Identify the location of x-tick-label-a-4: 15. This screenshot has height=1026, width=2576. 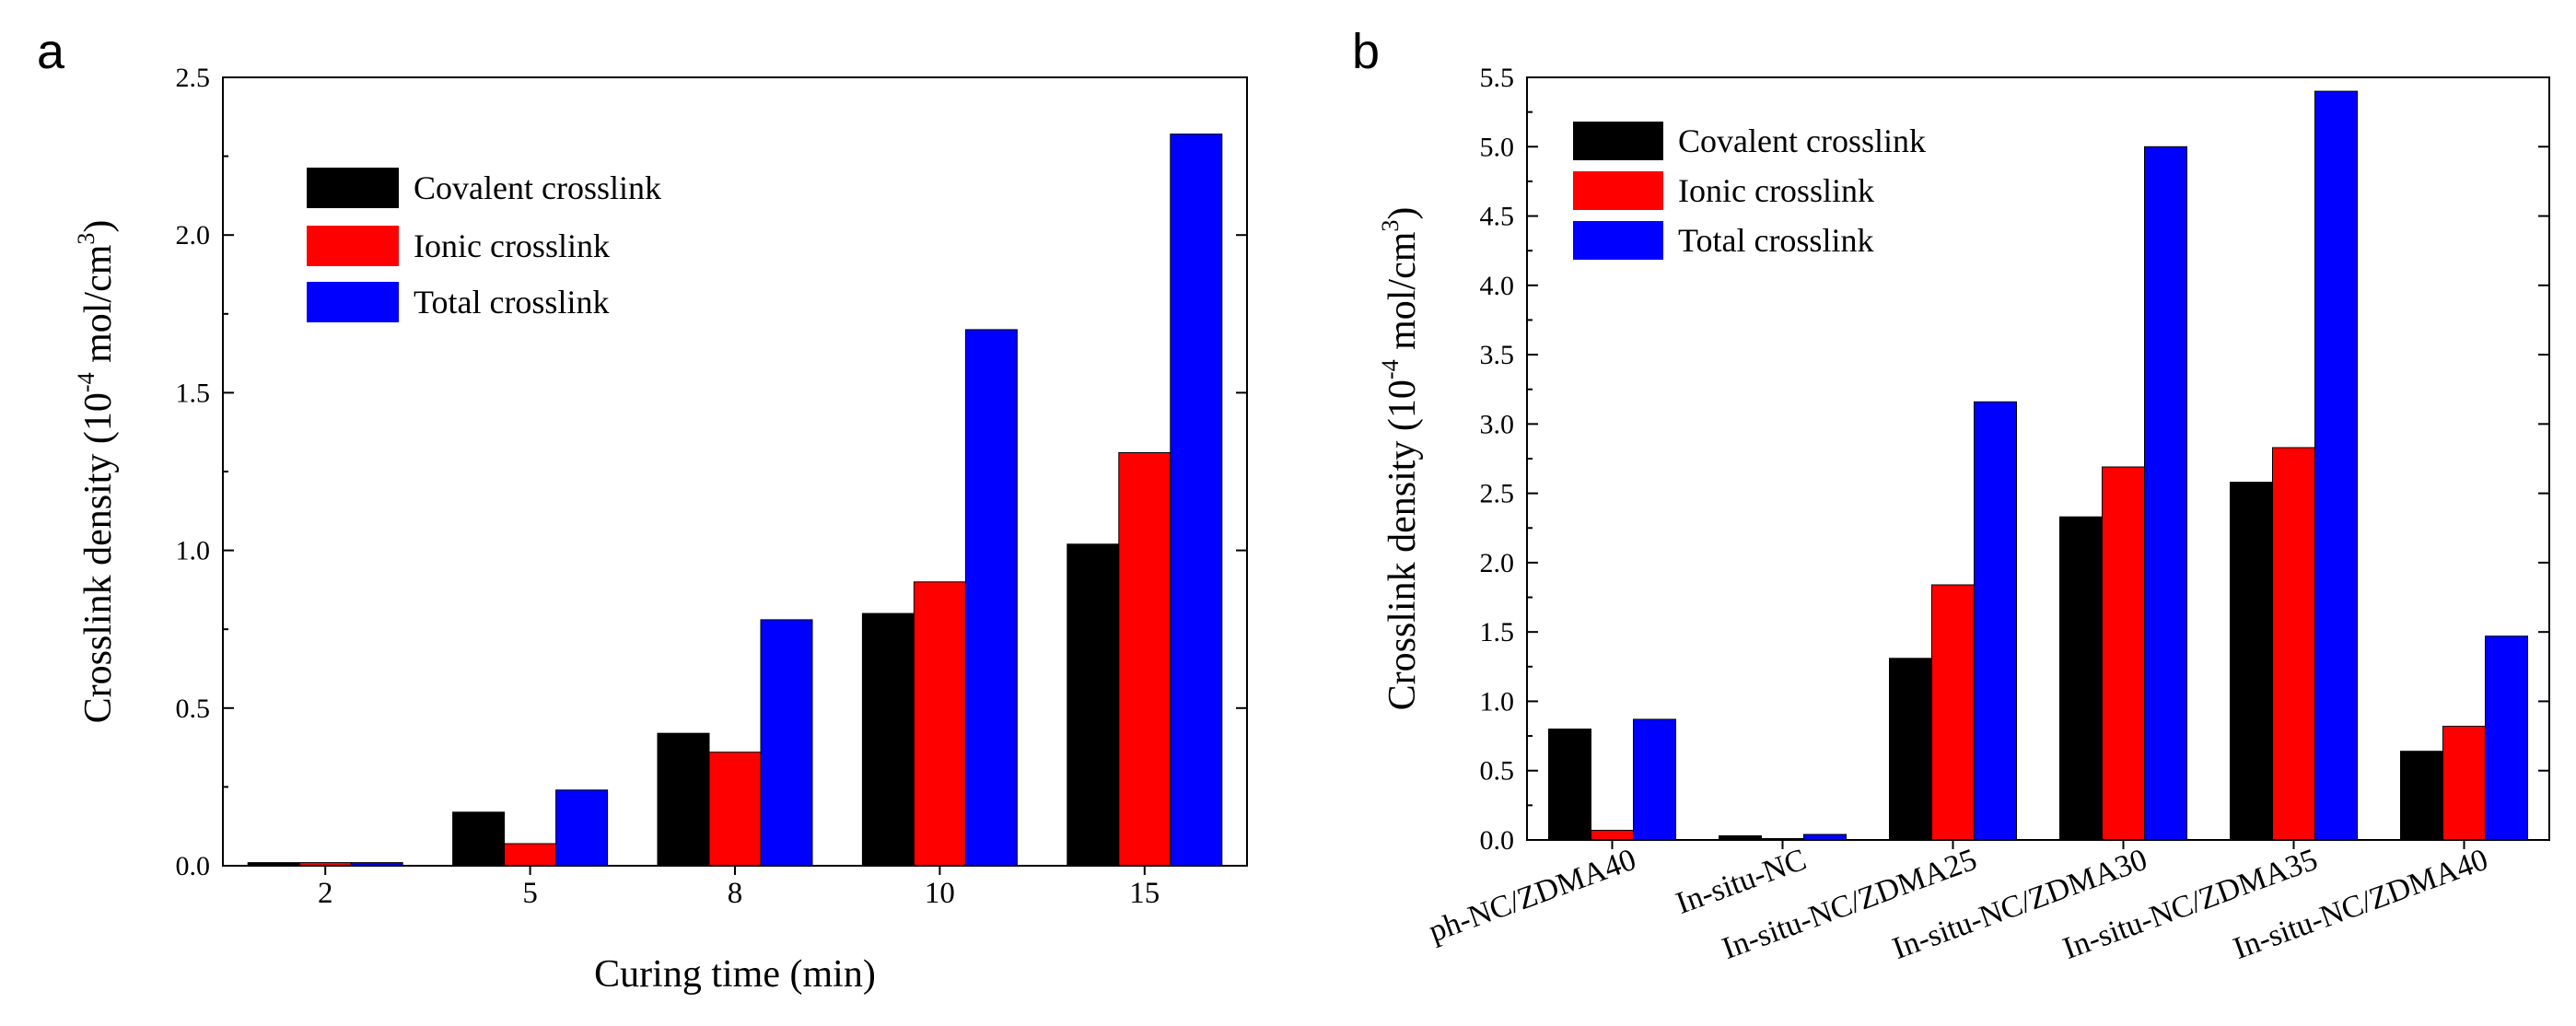
(1144, 893).